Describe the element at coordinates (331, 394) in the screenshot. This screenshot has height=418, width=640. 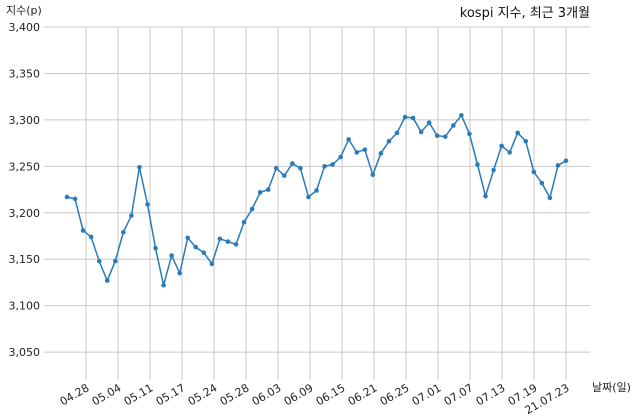
I see `x-tick-label: 06.15` at that location.